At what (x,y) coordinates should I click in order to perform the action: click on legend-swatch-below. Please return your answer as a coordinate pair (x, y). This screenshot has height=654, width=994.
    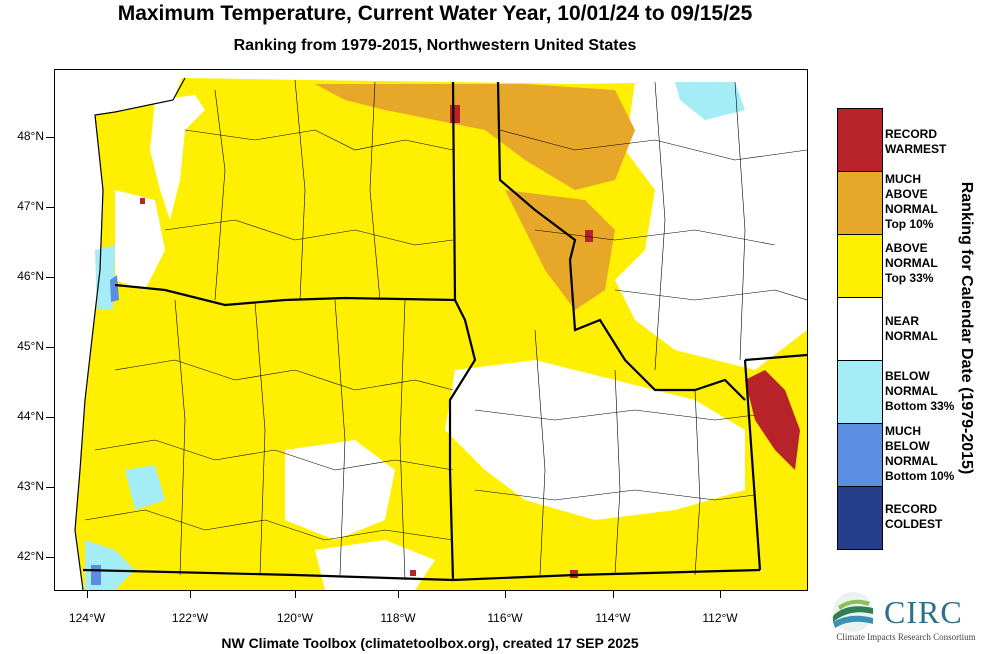
    Looking at the image, I should click on (860, 392).